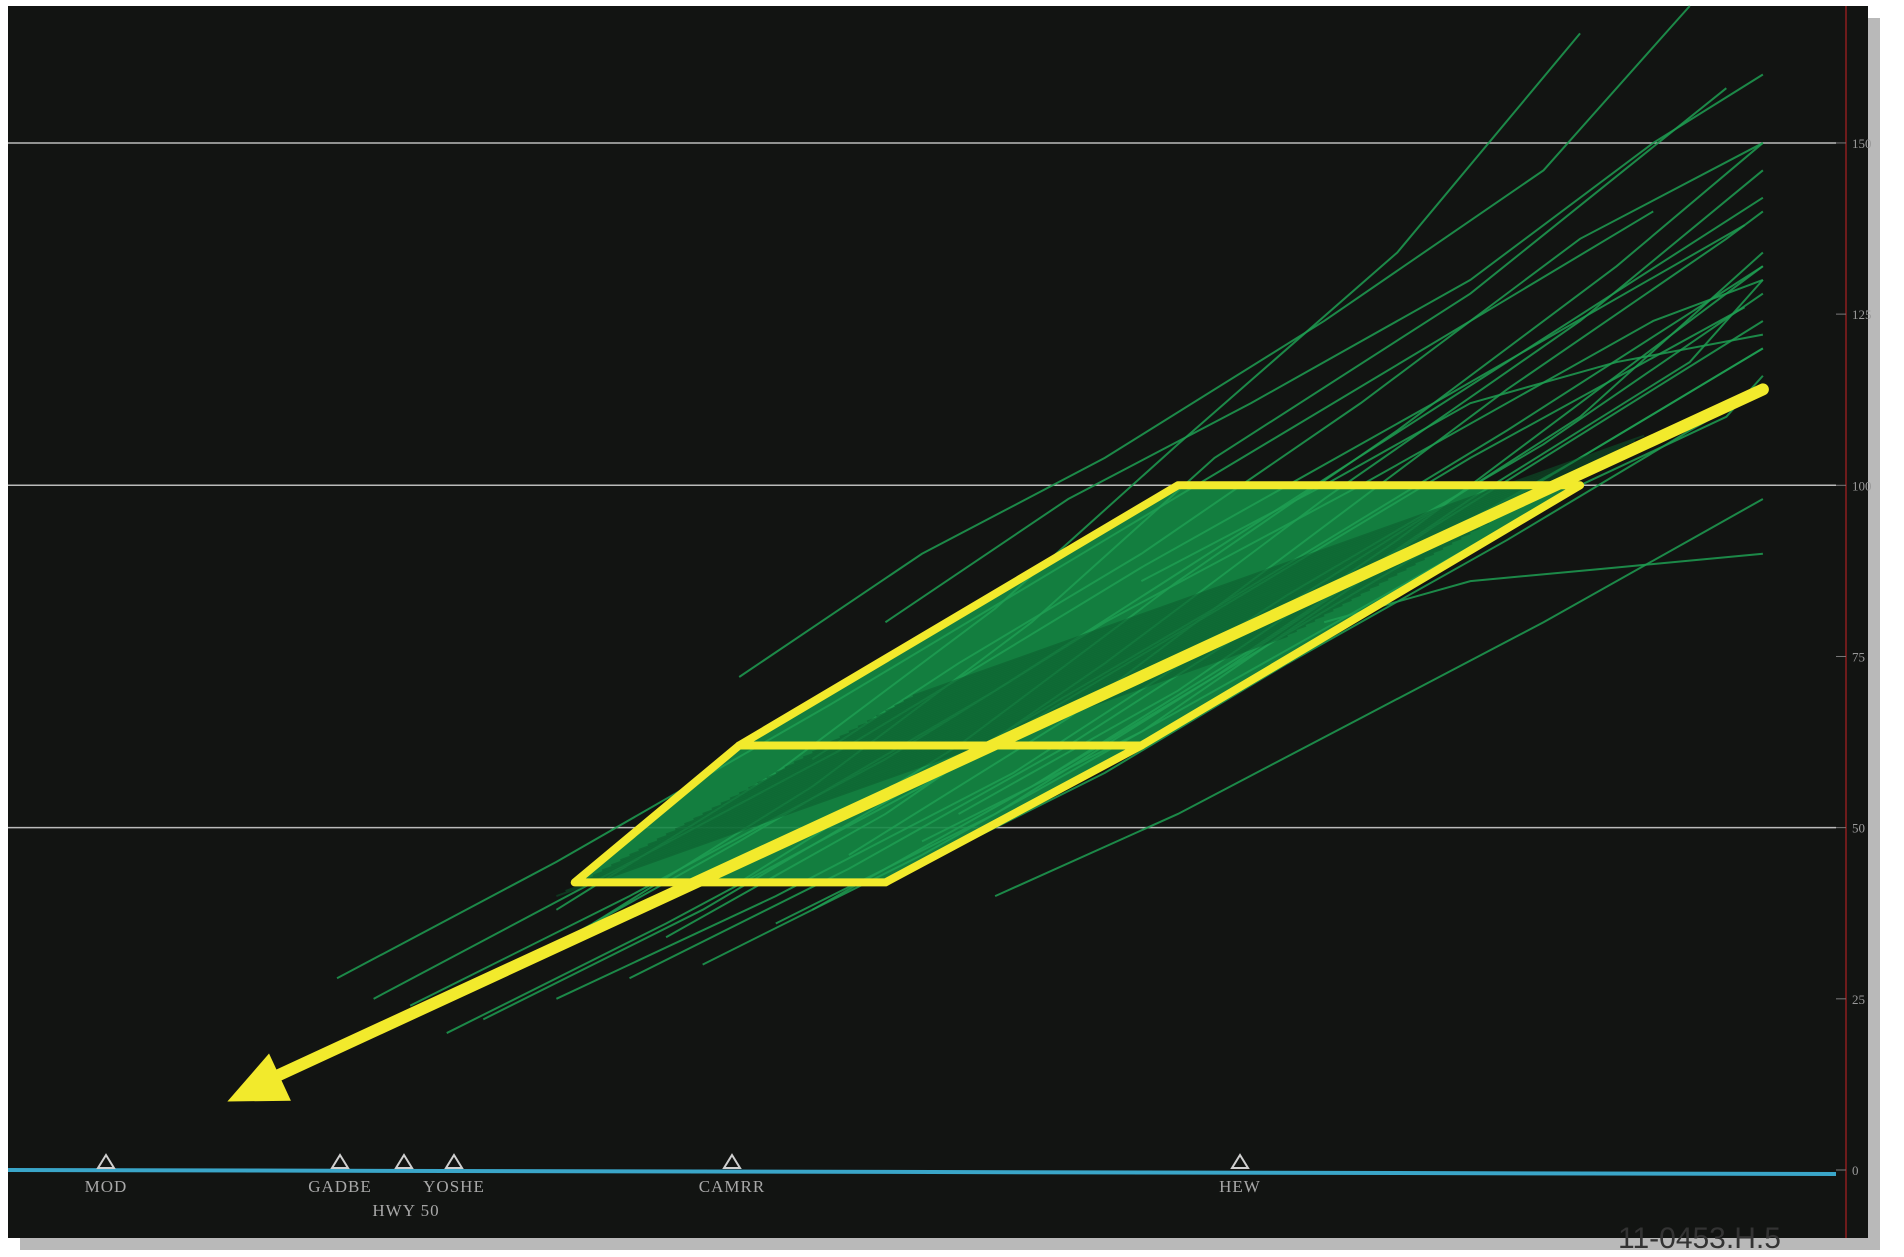  I want to click on fix-label: YOSHE, so click(454, 1186).